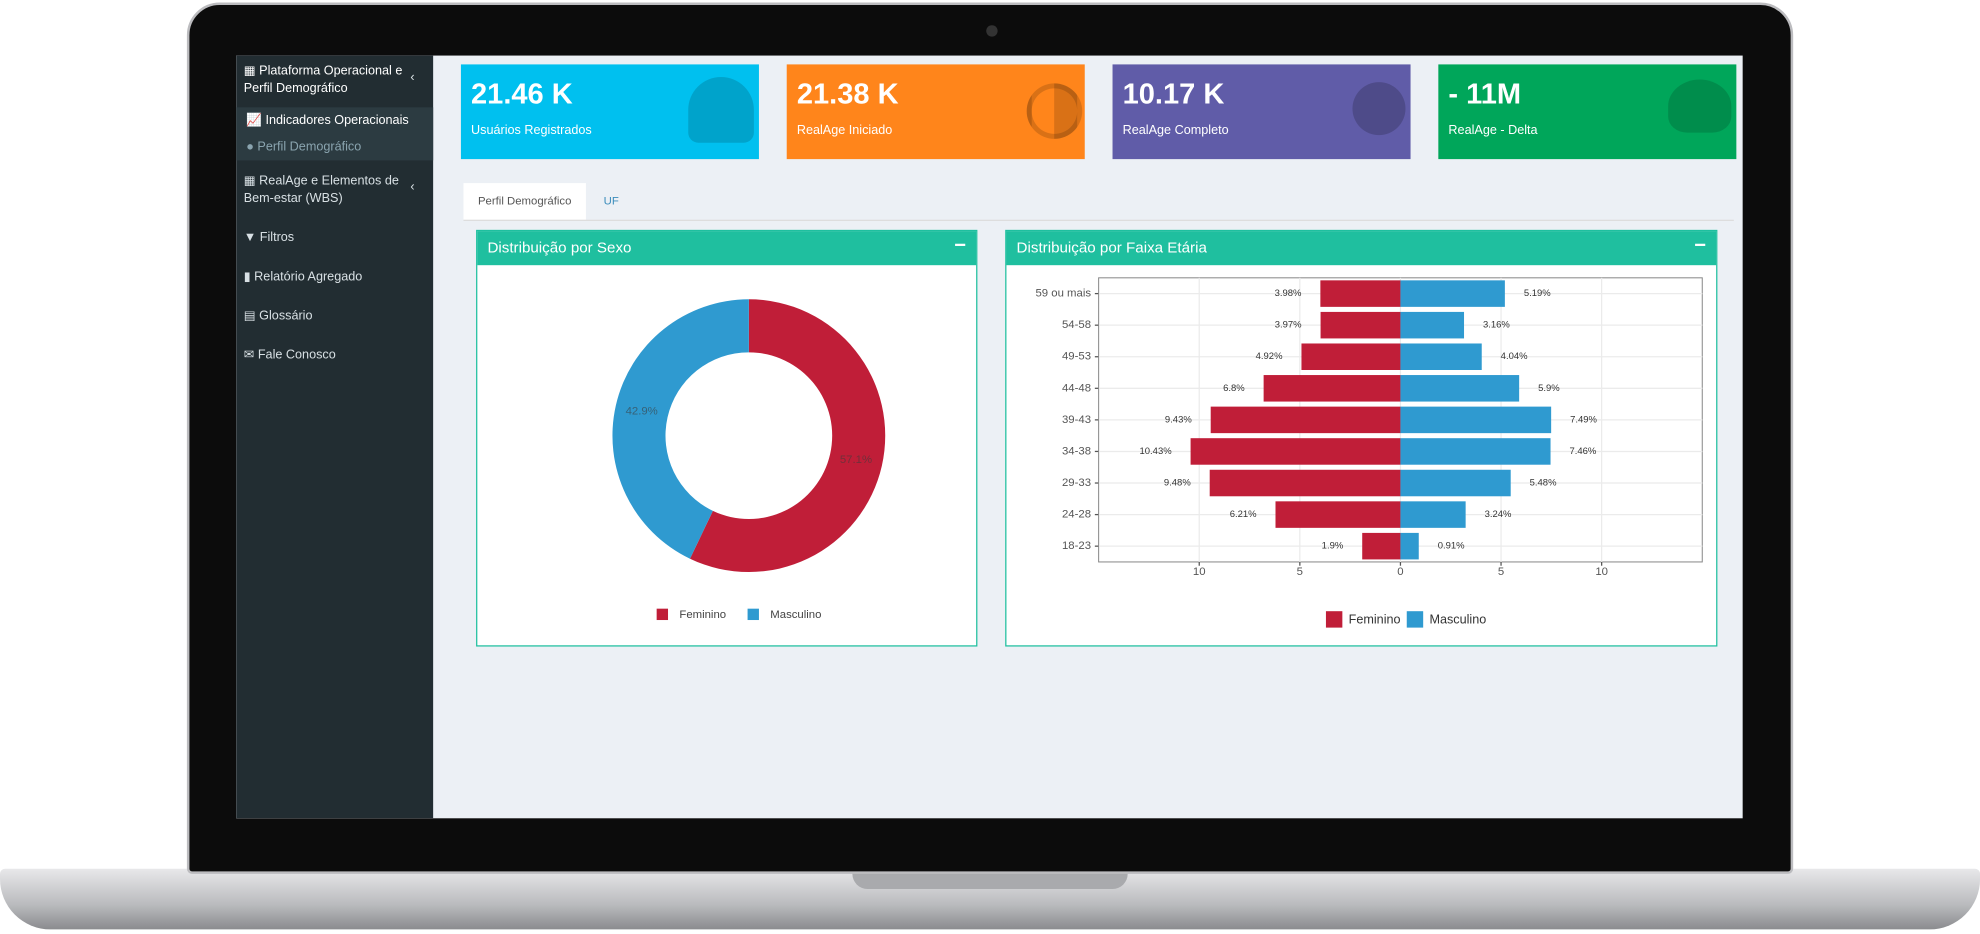 The height and width of the screenshot is (934, 1980). I want to click on kpi-box: 21.38 K RealAge Iniciado, so click(935, 112).